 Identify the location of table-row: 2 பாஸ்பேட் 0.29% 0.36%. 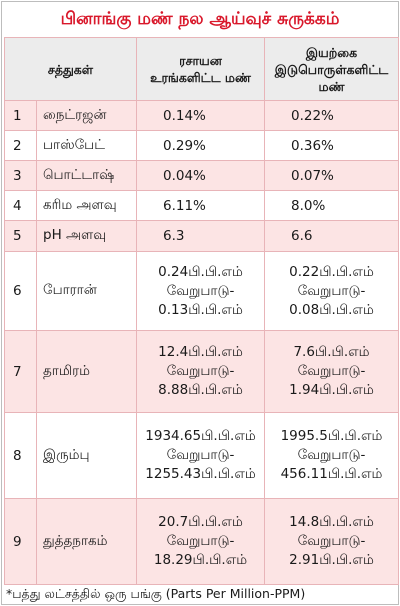
(201, 145).